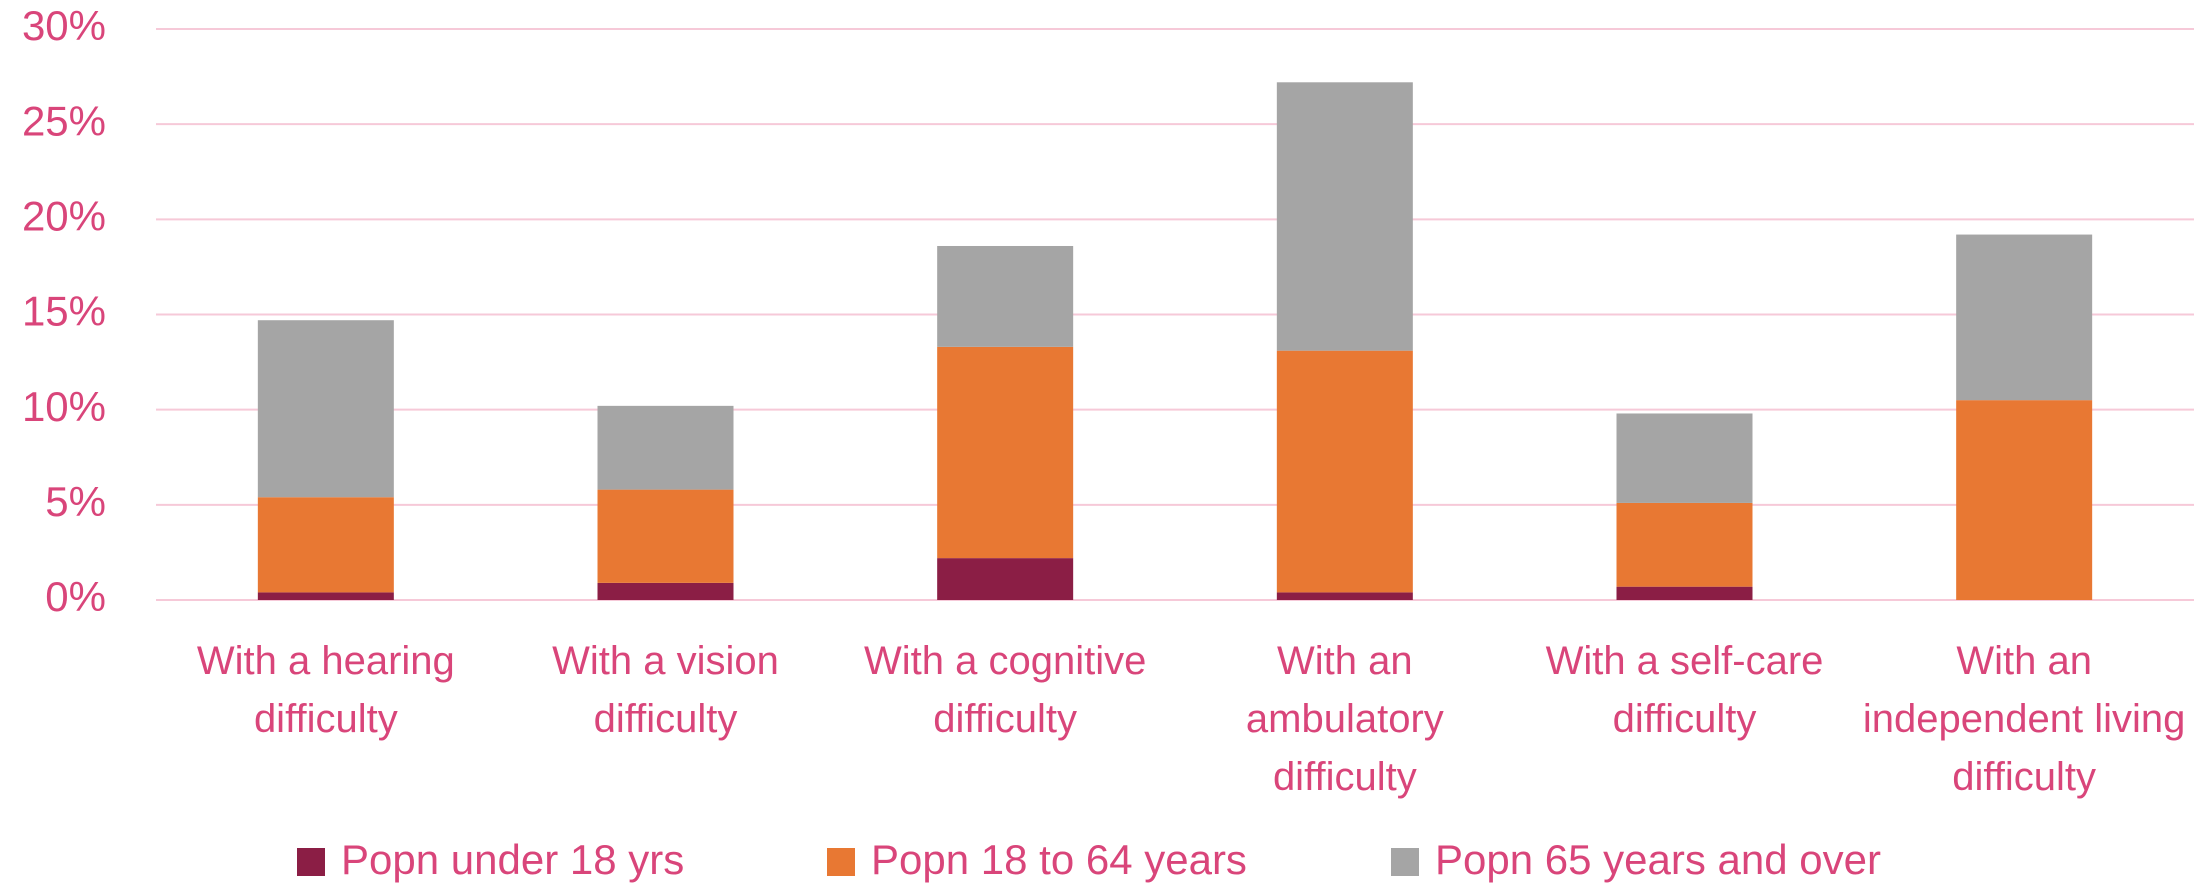  I want to click on x-tick-label: With a vision difficulty, so click(665, 690).